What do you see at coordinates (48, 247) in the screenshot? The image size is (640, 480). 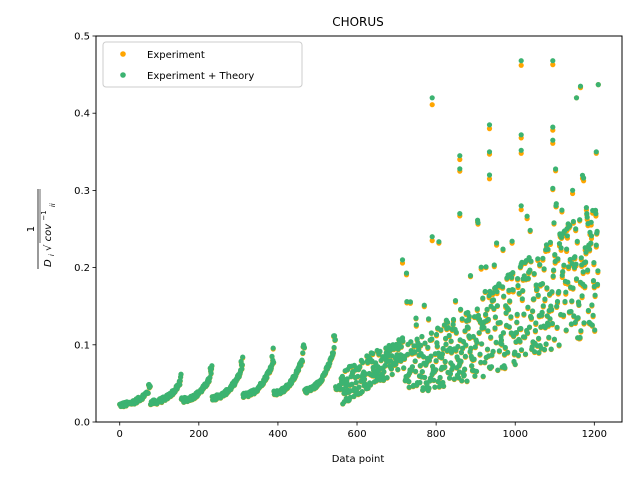 I see `y-axis-label-sqrt: √` at bounding box center [48, 247].